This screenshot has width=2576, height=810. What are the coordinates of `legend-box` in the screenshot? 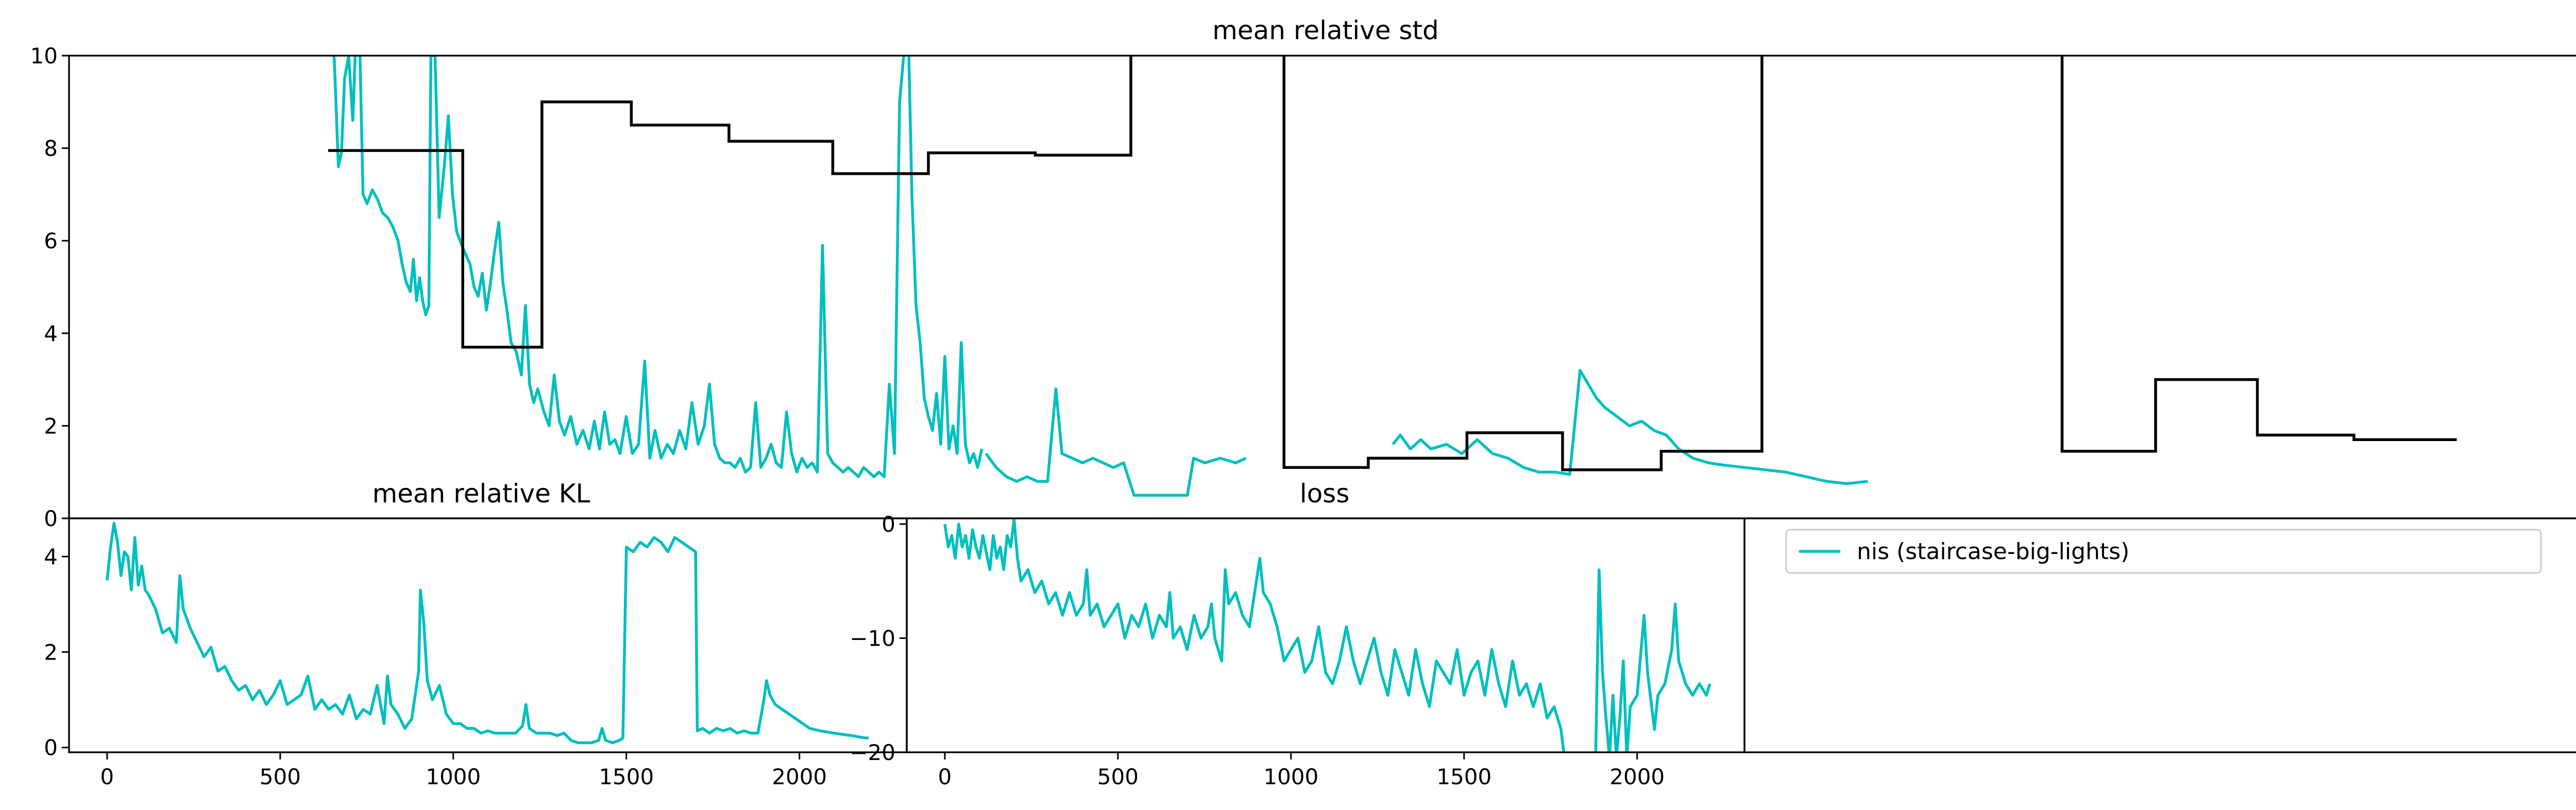 It's located at (2163, 551).